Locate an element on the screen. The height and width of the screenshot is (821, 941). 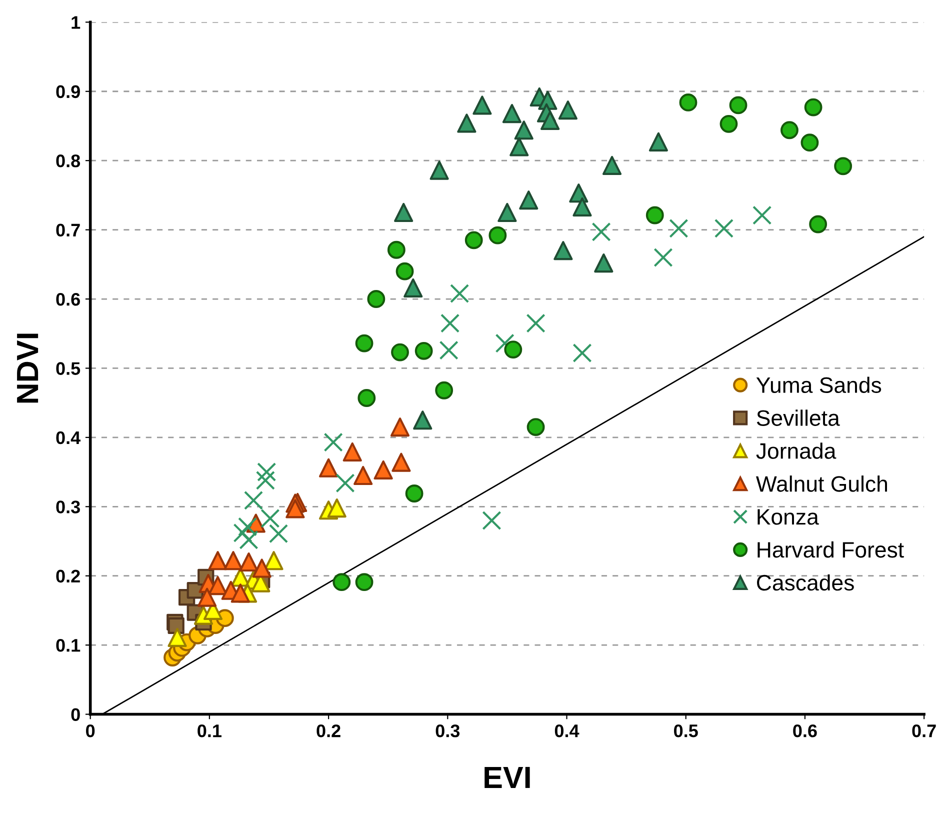
legend-label: Sevilleta is located at coordinates (798, 418).